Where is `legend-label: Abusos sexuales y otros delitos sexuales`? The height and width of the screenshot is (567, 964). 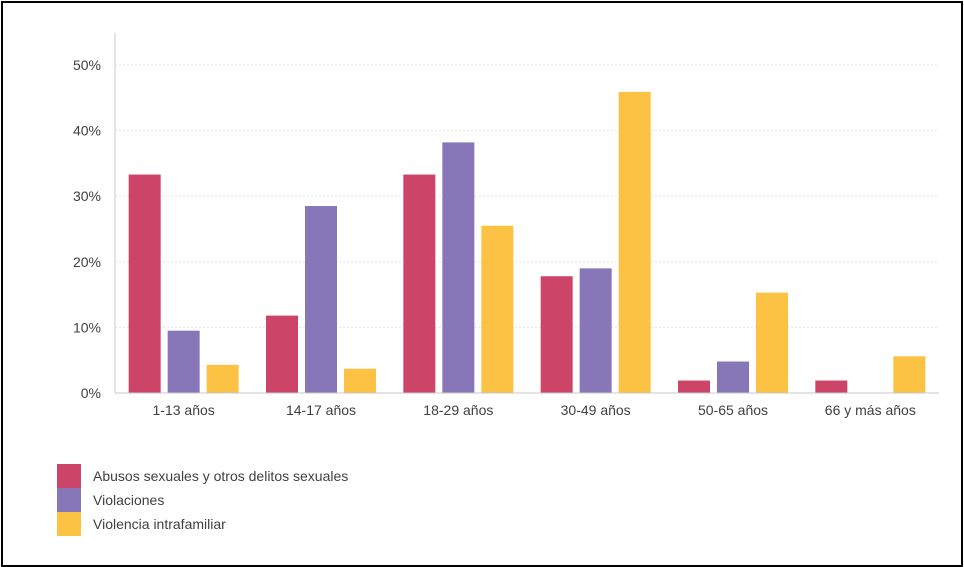
legend-label: Abusos sexuales y otros delitos sexuales is located at coordinates (220, 476).